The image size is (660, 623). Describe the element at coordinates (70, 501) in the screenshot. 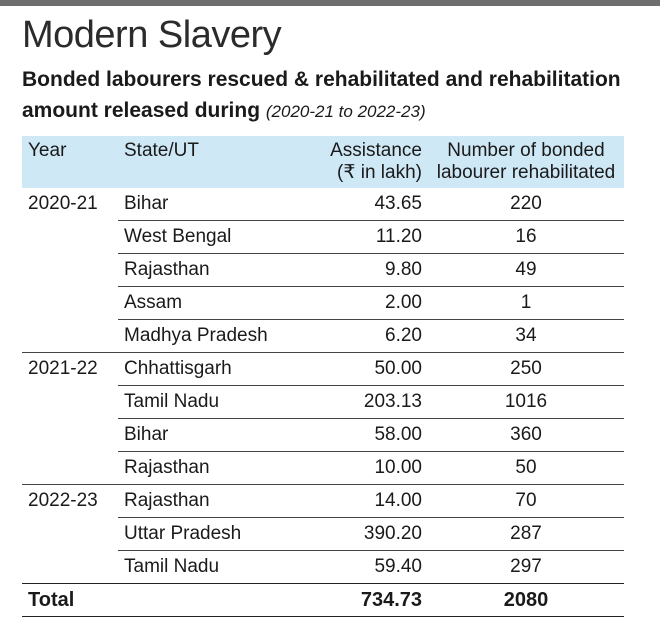

I see `cell-year: 2022-23` at that location.